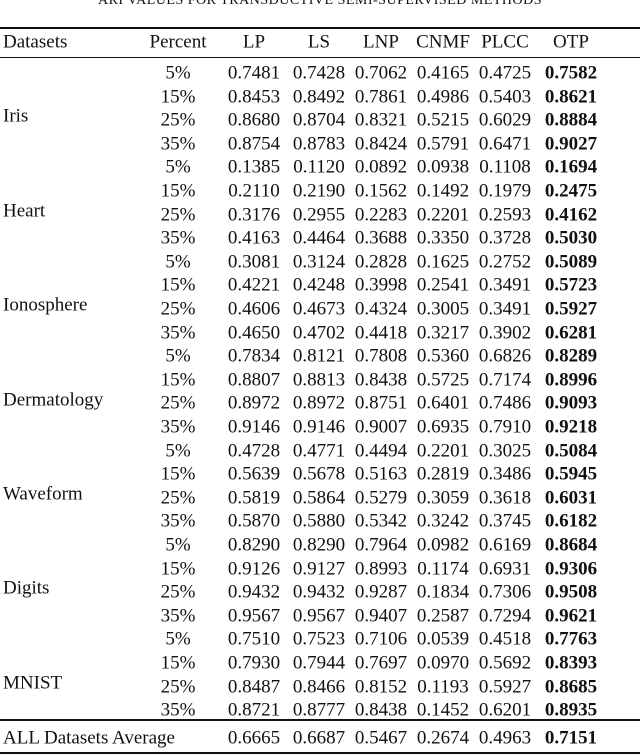 The height and width of the screenshot is (756, 640). What do you see at coordinates (443, 238) in the screenshot?
I see `value-cell: 0.3350` at bounding box center [443, 238].